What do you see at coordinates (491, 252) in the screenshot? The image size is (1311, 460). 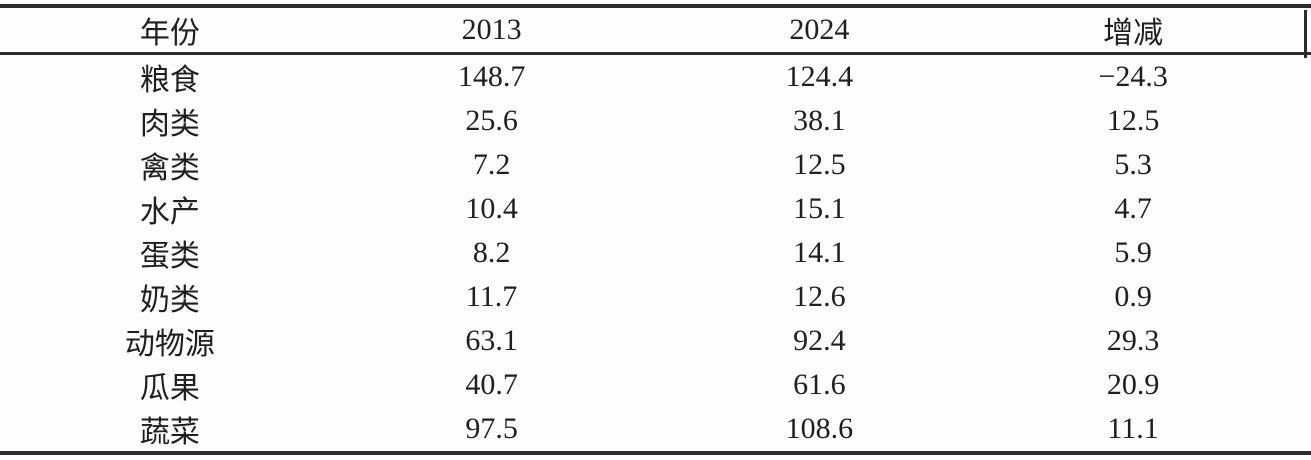 I see `value-cell: 8.2` at bounding box center [491, 252].